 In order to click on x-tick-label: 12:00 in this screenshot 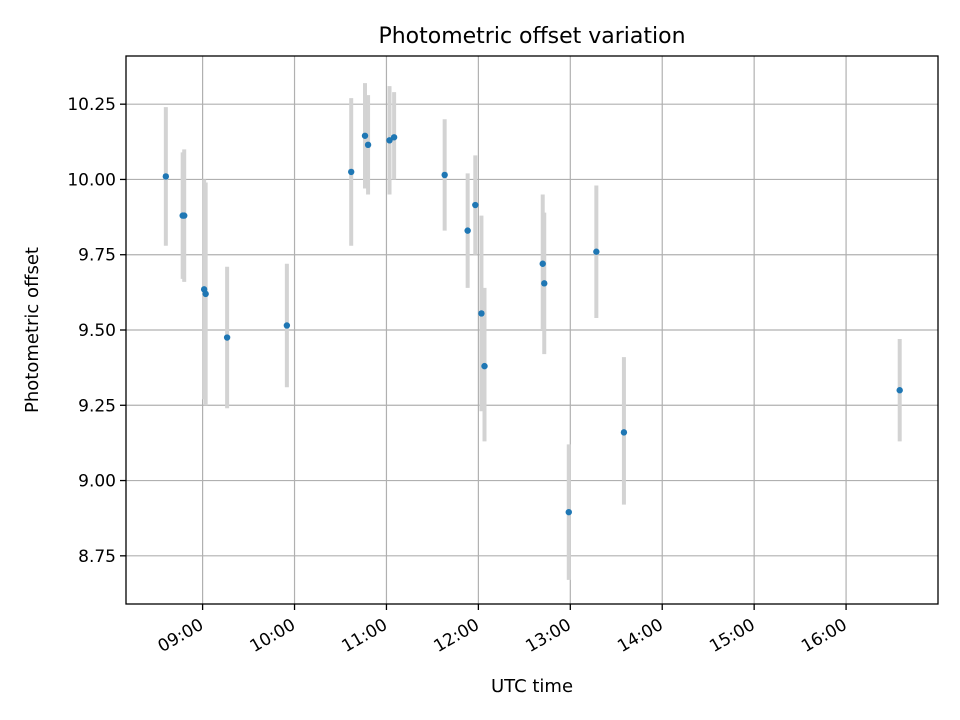, I will do `click(456, 636)`.